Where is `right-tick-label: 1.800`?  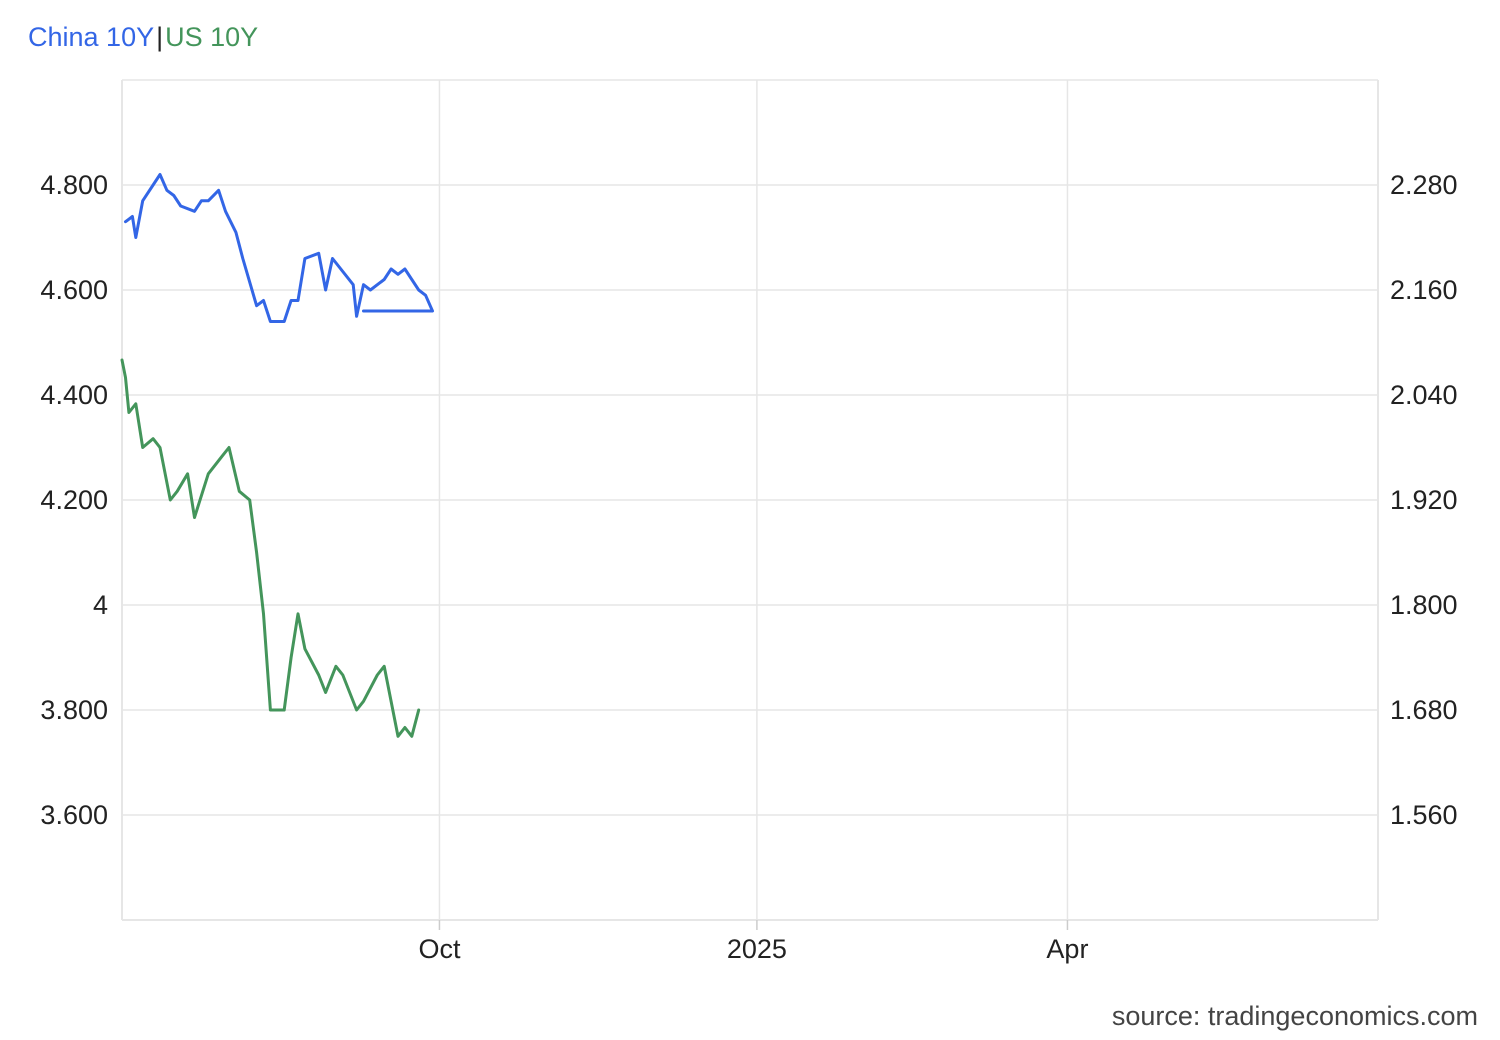 right-tick-label: 1.800 is located at coordinates (1424, 605).